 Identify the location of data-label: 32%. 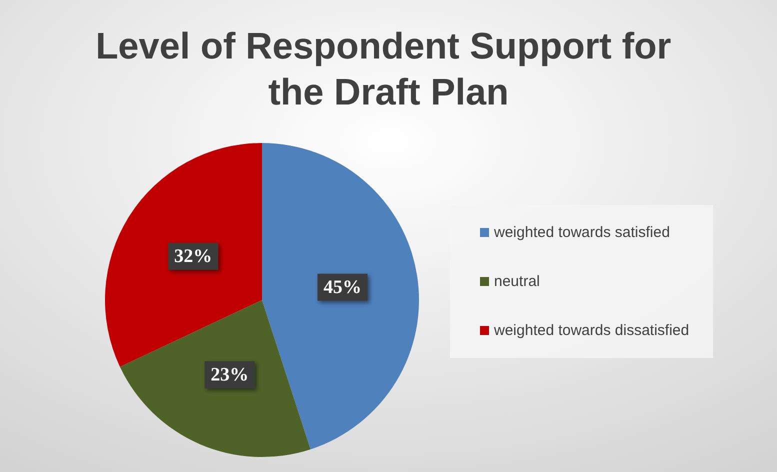
(193, 256).